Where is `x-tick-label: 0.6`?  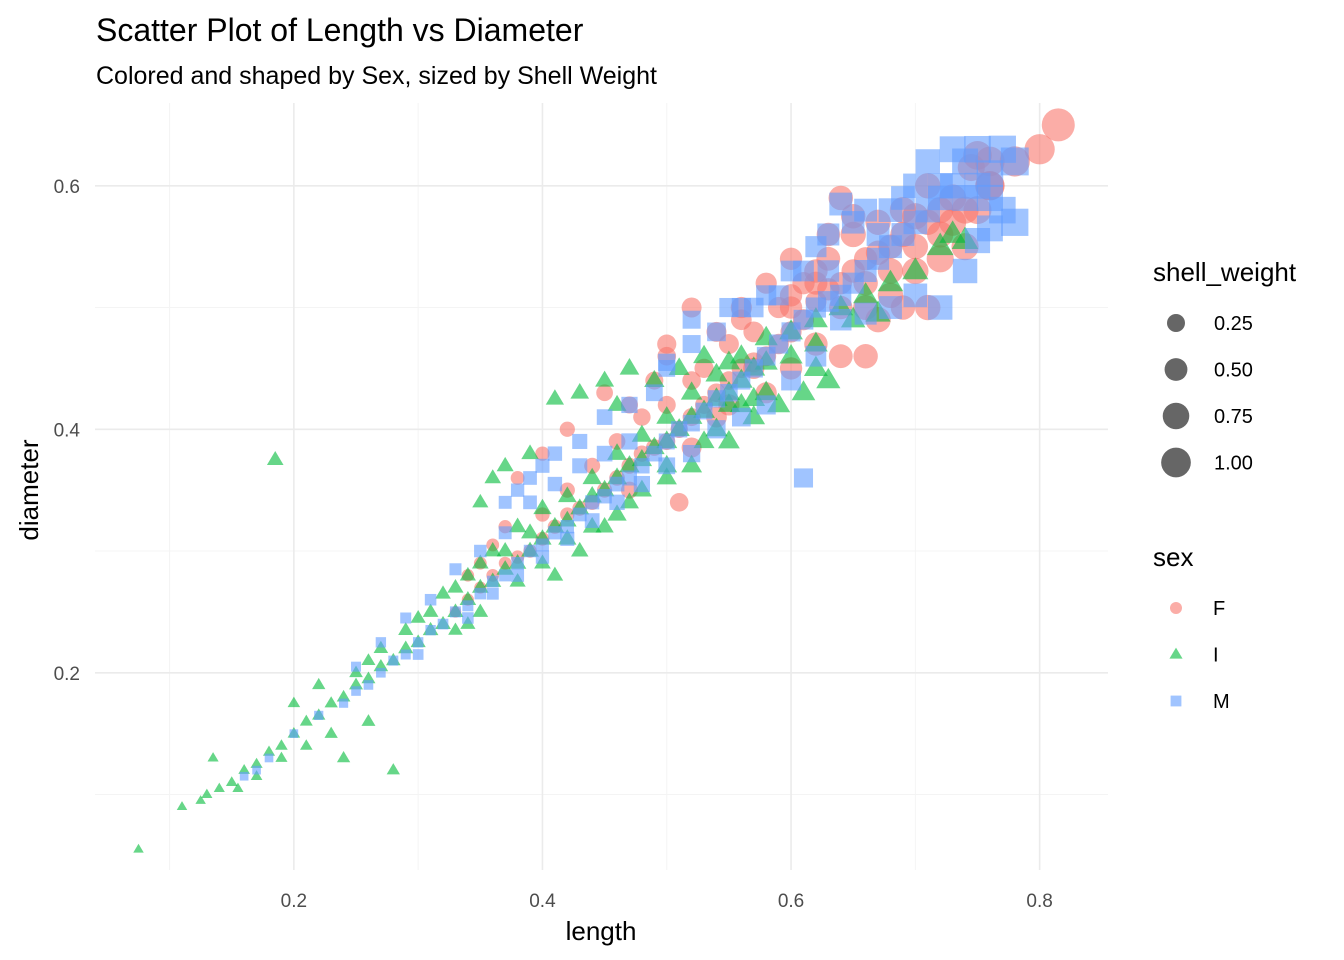
x-tick-label: 0.6 is located at coordinates (791, 901).